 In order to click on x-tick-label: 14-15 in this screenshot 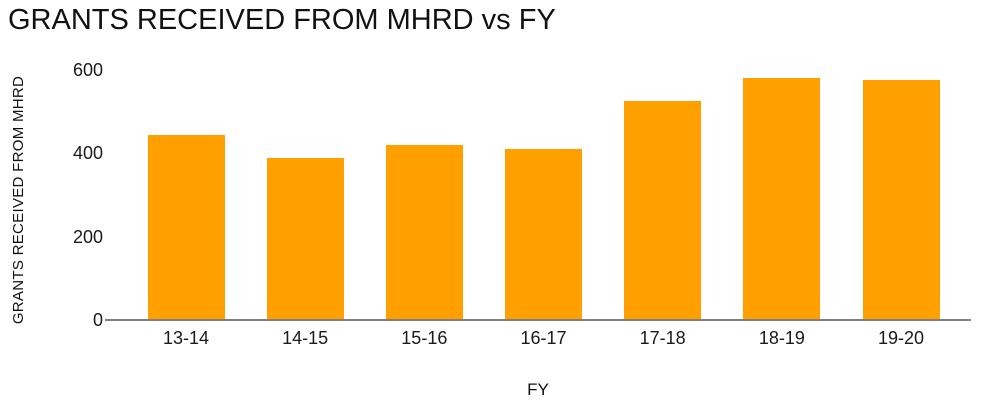, I will do `click(305, 338)`.